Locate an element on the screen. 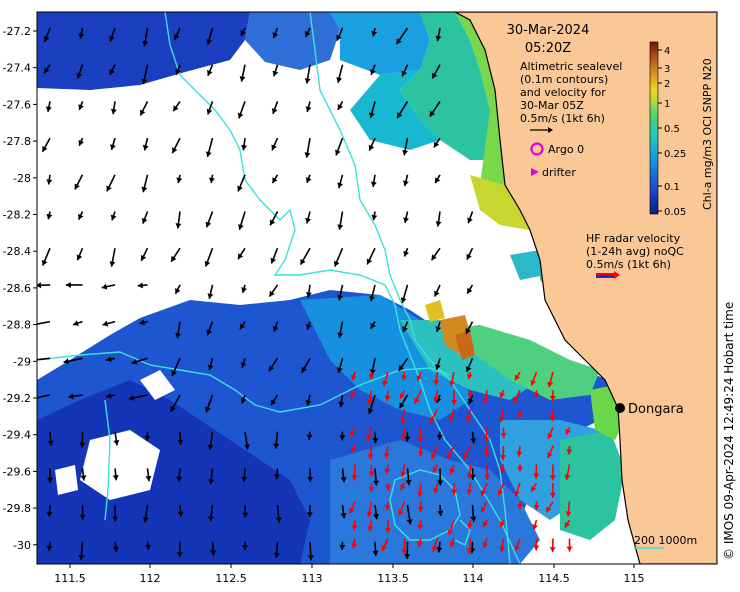  lon-tick-label: 111.5 is located at coordinates (70, 578).